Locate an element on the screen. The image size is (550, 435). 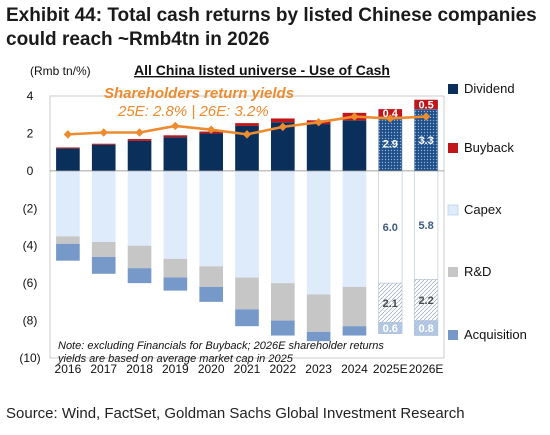
legend-swatch-acquisition is located at coordinates (453, 335).